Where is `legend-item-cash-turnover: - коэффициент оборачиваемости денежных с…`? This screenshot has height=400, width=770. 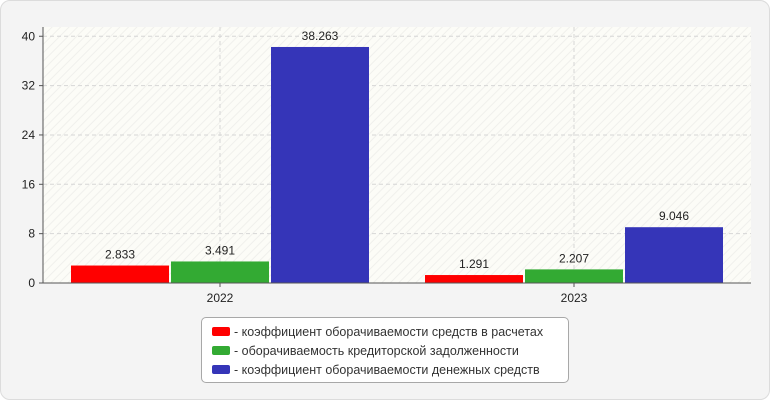 legend-item-cash-turnover: - коэффициент оборачиваемости денежных с… is located at coordinates (390, 369).